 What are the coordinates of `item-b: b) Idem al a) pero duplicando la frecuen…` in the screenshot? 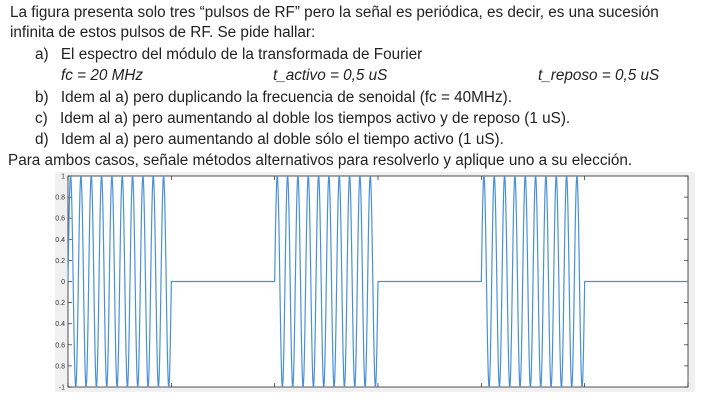 It's located at (273, 97).